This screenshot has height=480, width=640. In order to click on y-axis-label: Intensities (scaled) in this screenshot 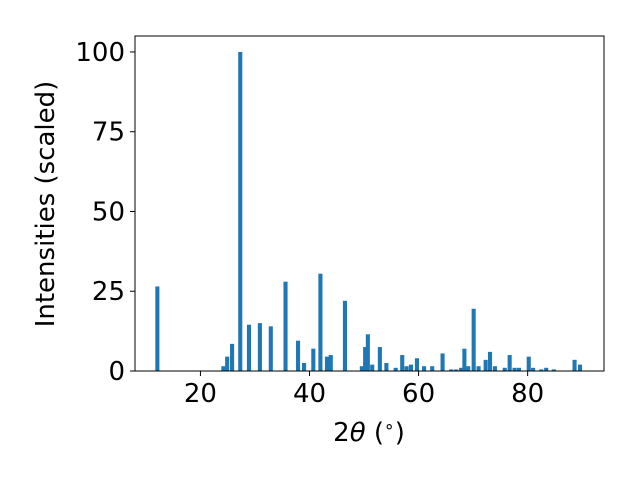, I will do `click(46, 204)`.